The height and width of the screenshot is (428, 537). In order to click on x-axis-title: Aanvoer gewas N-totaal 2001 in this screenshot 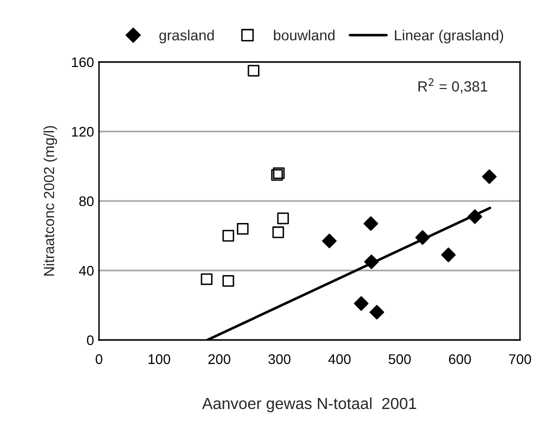, I will do `click(309, 404)`.